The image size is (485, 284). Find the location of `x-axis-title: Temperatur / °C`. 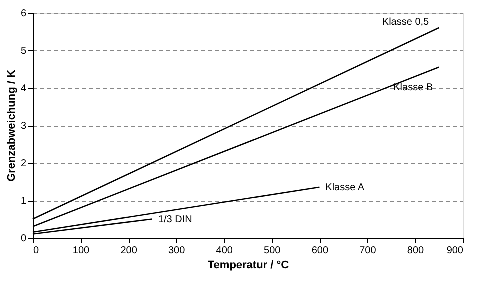

x-axis-title: Temperatur / °C is located at coordinates (249, 266).